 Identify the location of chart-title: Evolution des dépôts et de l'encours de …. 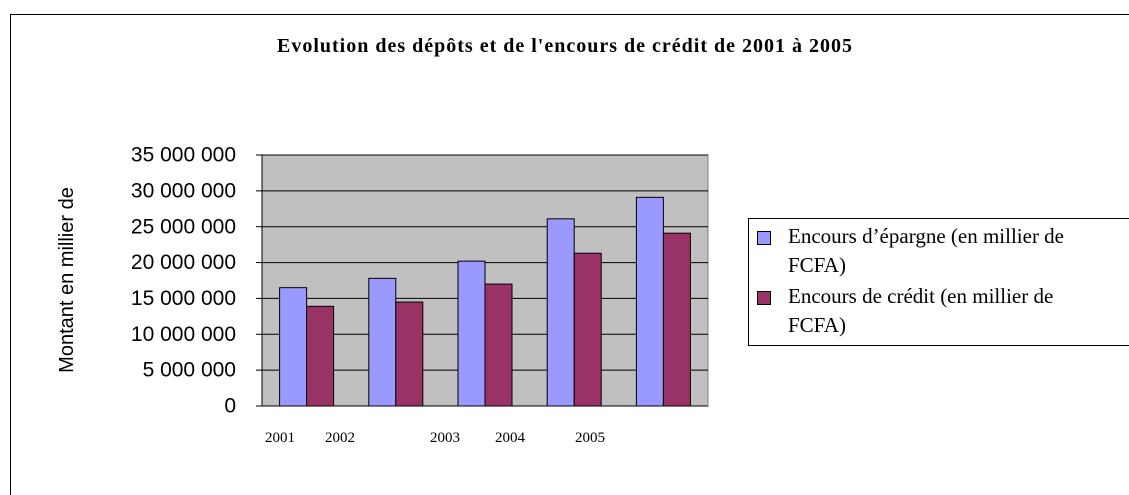
(565, 46).